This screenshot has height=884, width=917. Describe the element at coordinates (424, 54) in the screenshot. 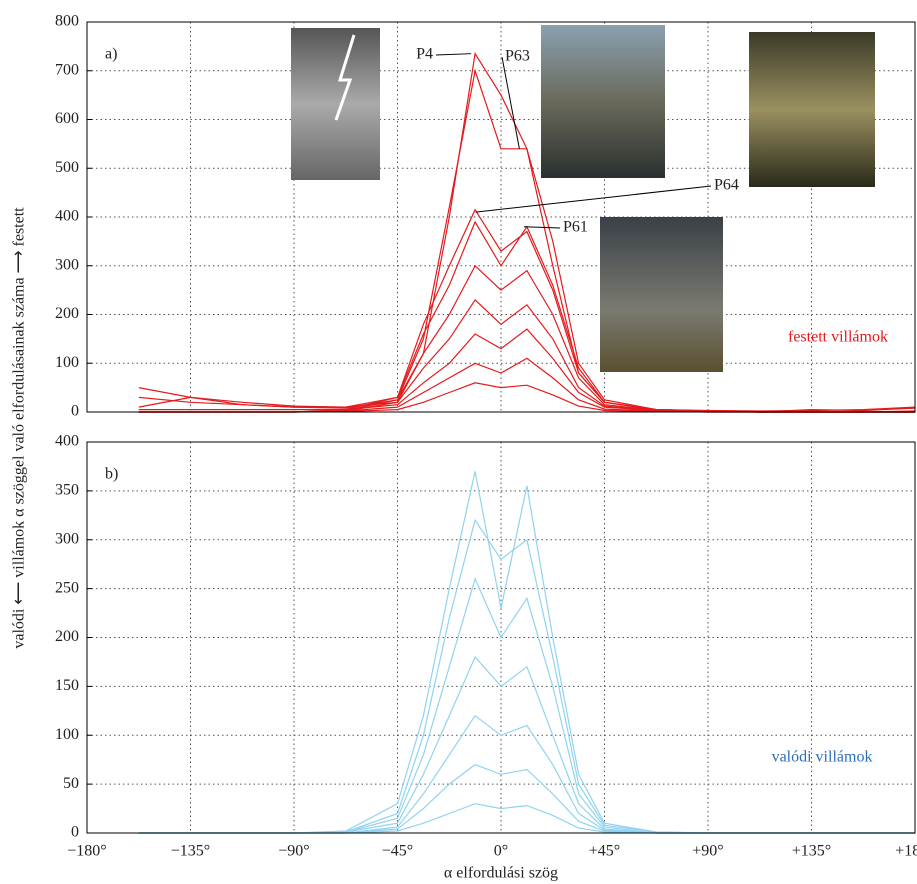

I see `point-label: P4` at that location.